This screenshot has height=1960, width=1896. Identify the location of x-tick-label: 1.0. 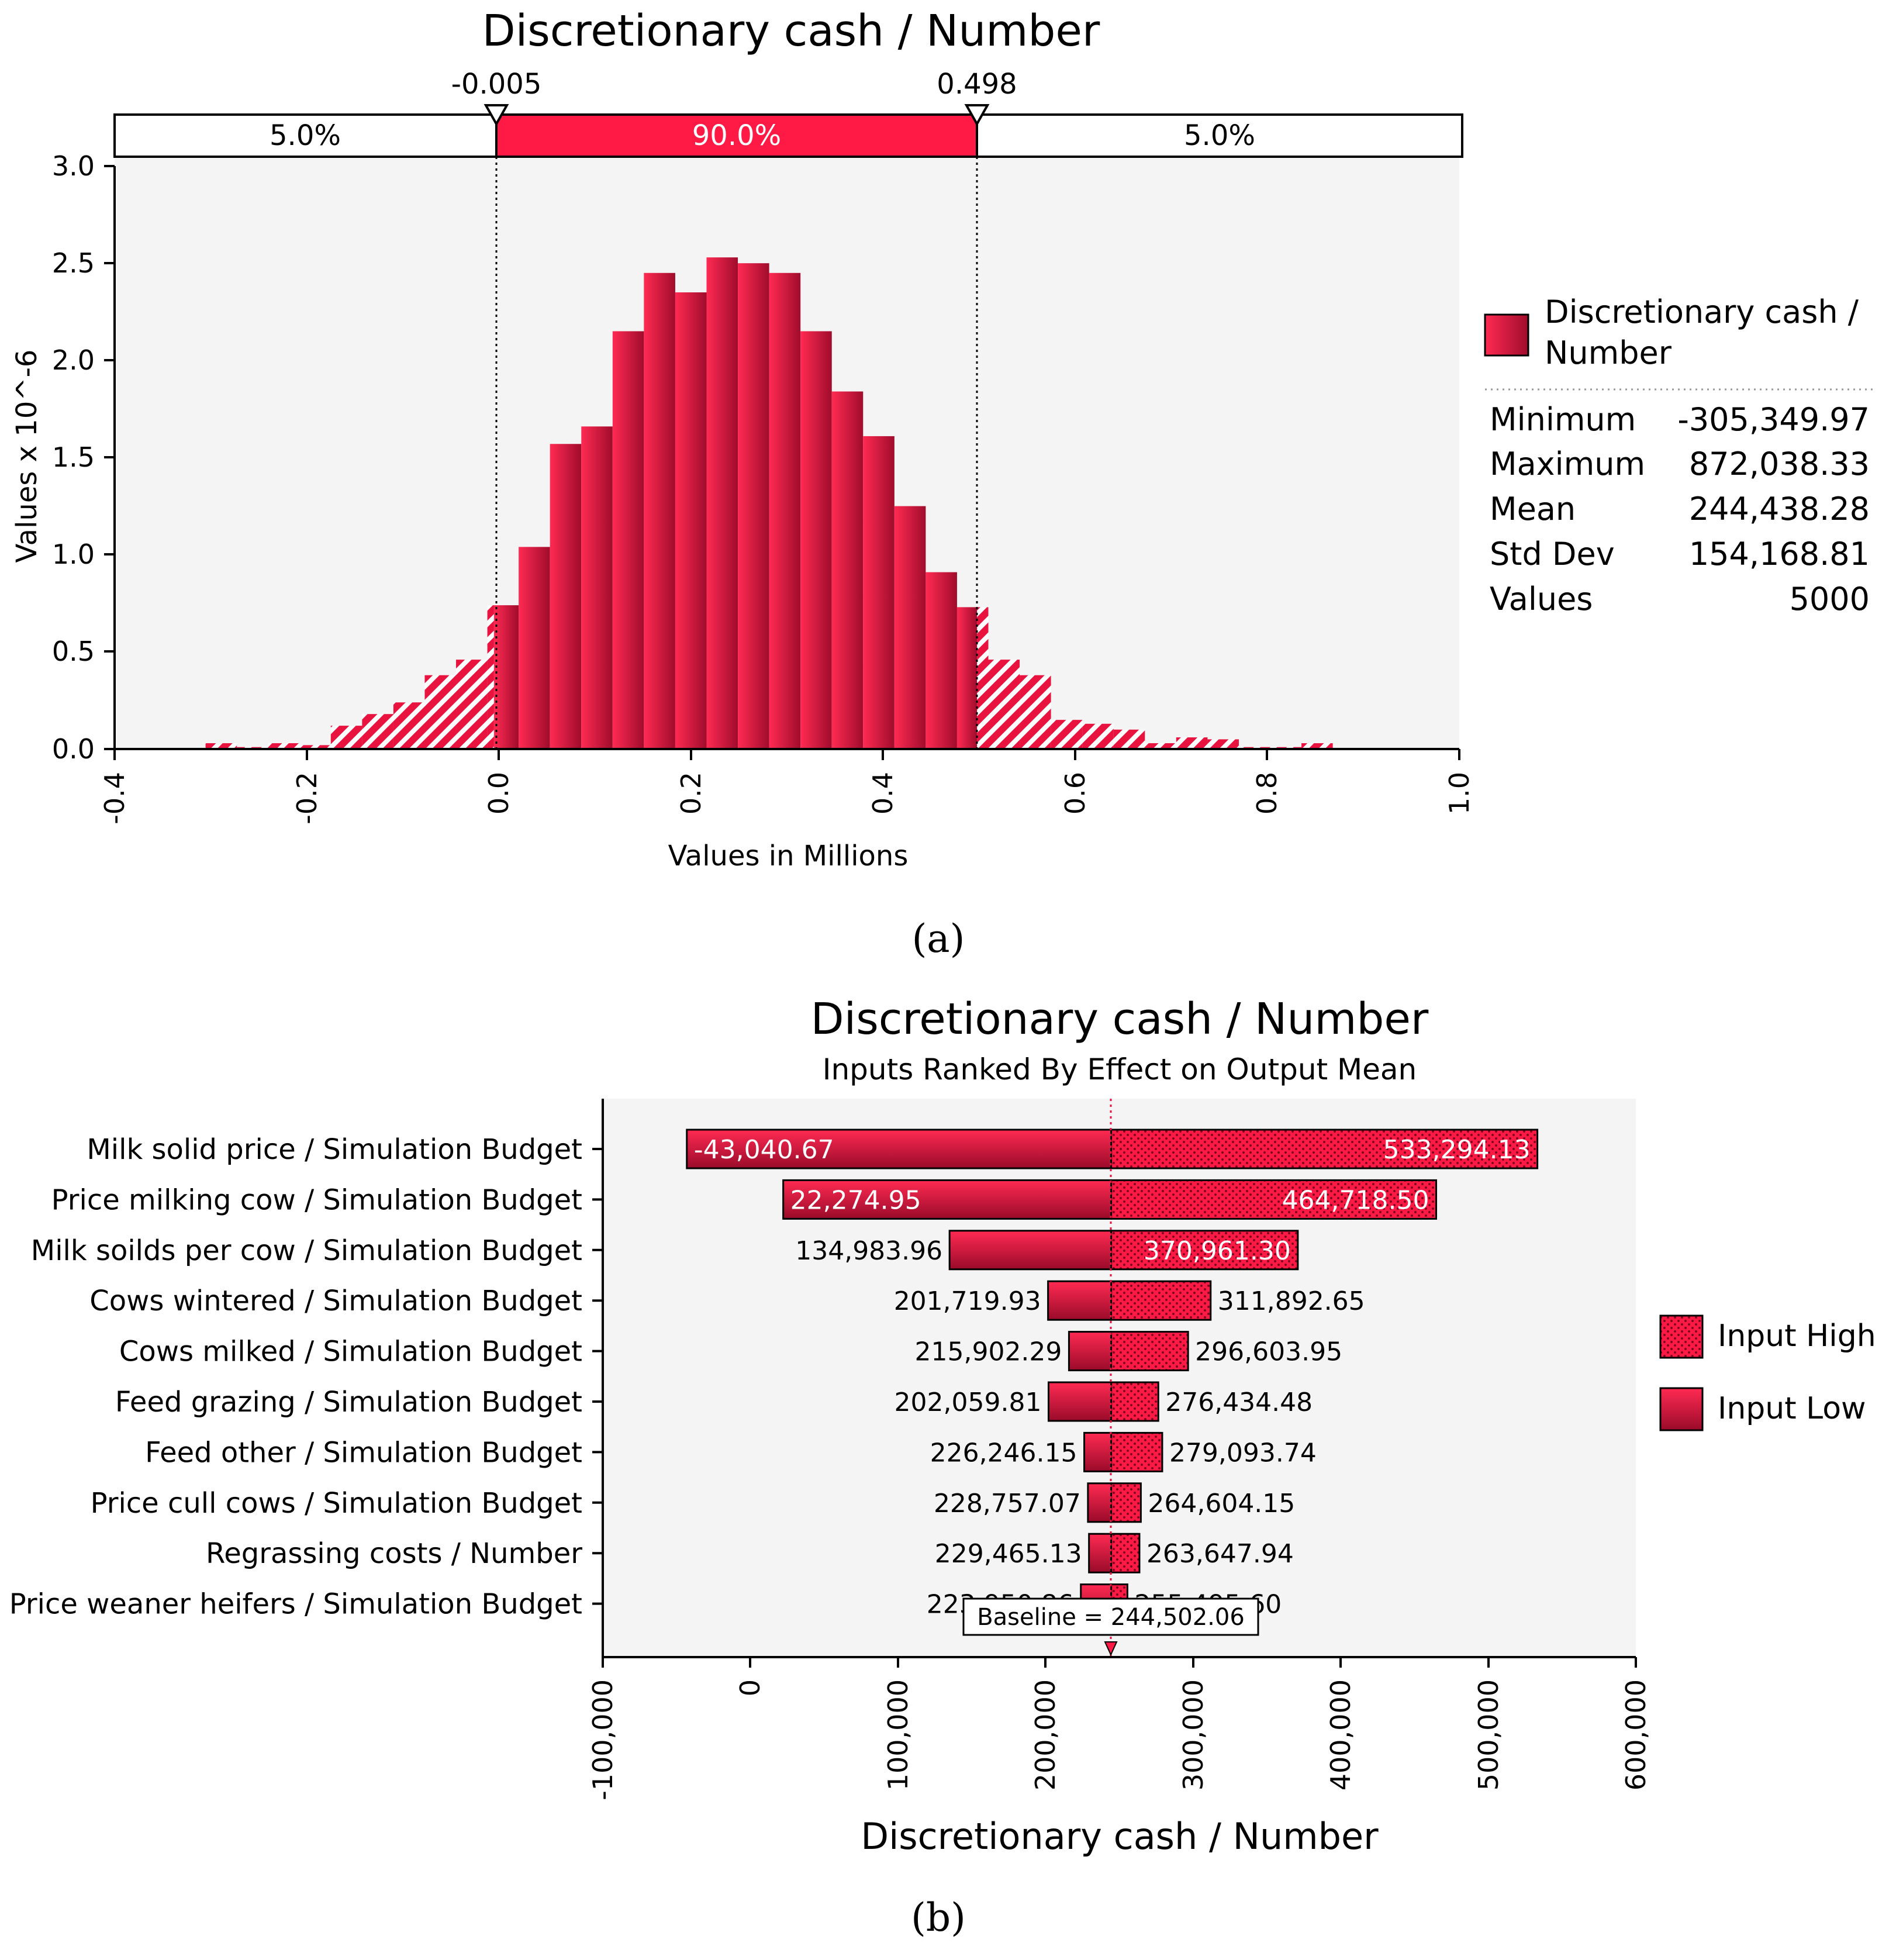
(1459, 793).